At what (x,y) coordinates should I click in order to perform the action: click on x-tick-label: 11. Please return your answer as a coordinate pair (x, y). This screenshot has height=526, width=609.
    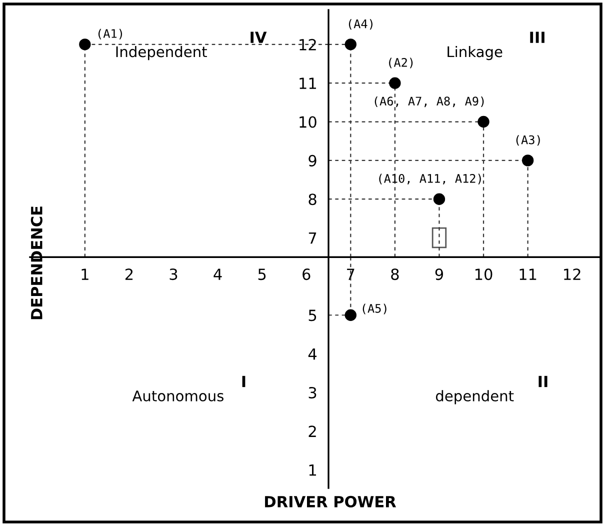
    Looking at the image, I should click on (528, 274).